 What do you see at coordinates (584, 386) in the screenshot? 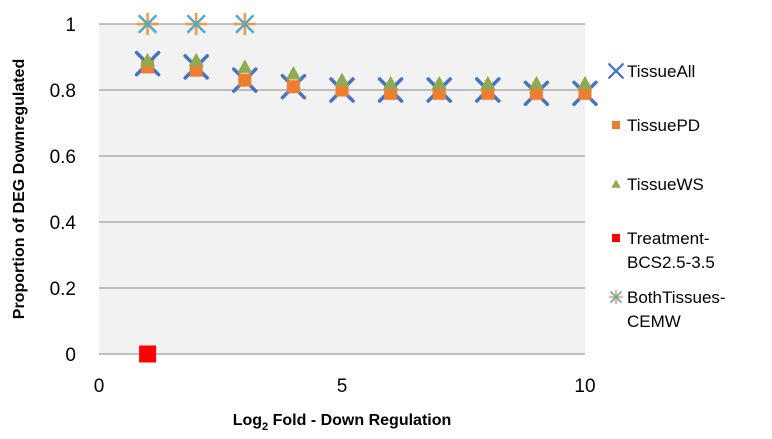
I see `x-tick-label: 10` at bounding box center [584, 386].